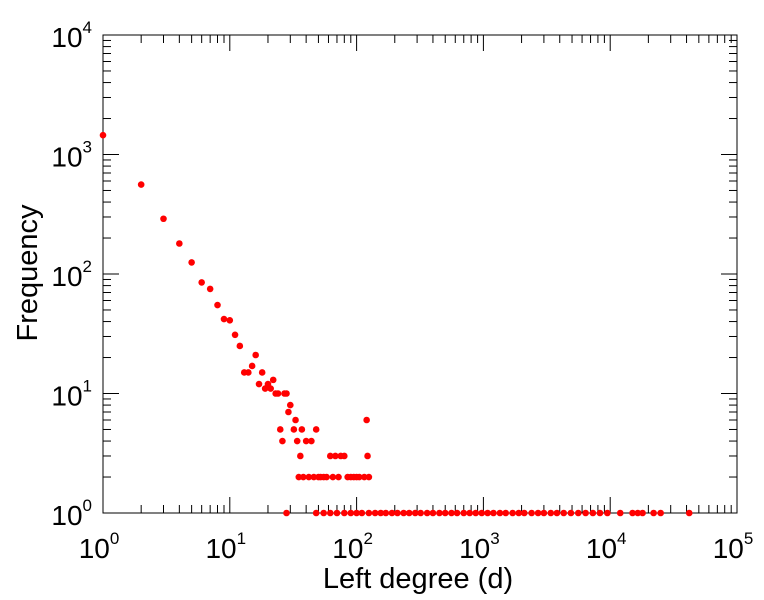 The width and height of the screenshot is (764, 600). I want to click on y-tick-label: 10⁴, so click(71, 35).